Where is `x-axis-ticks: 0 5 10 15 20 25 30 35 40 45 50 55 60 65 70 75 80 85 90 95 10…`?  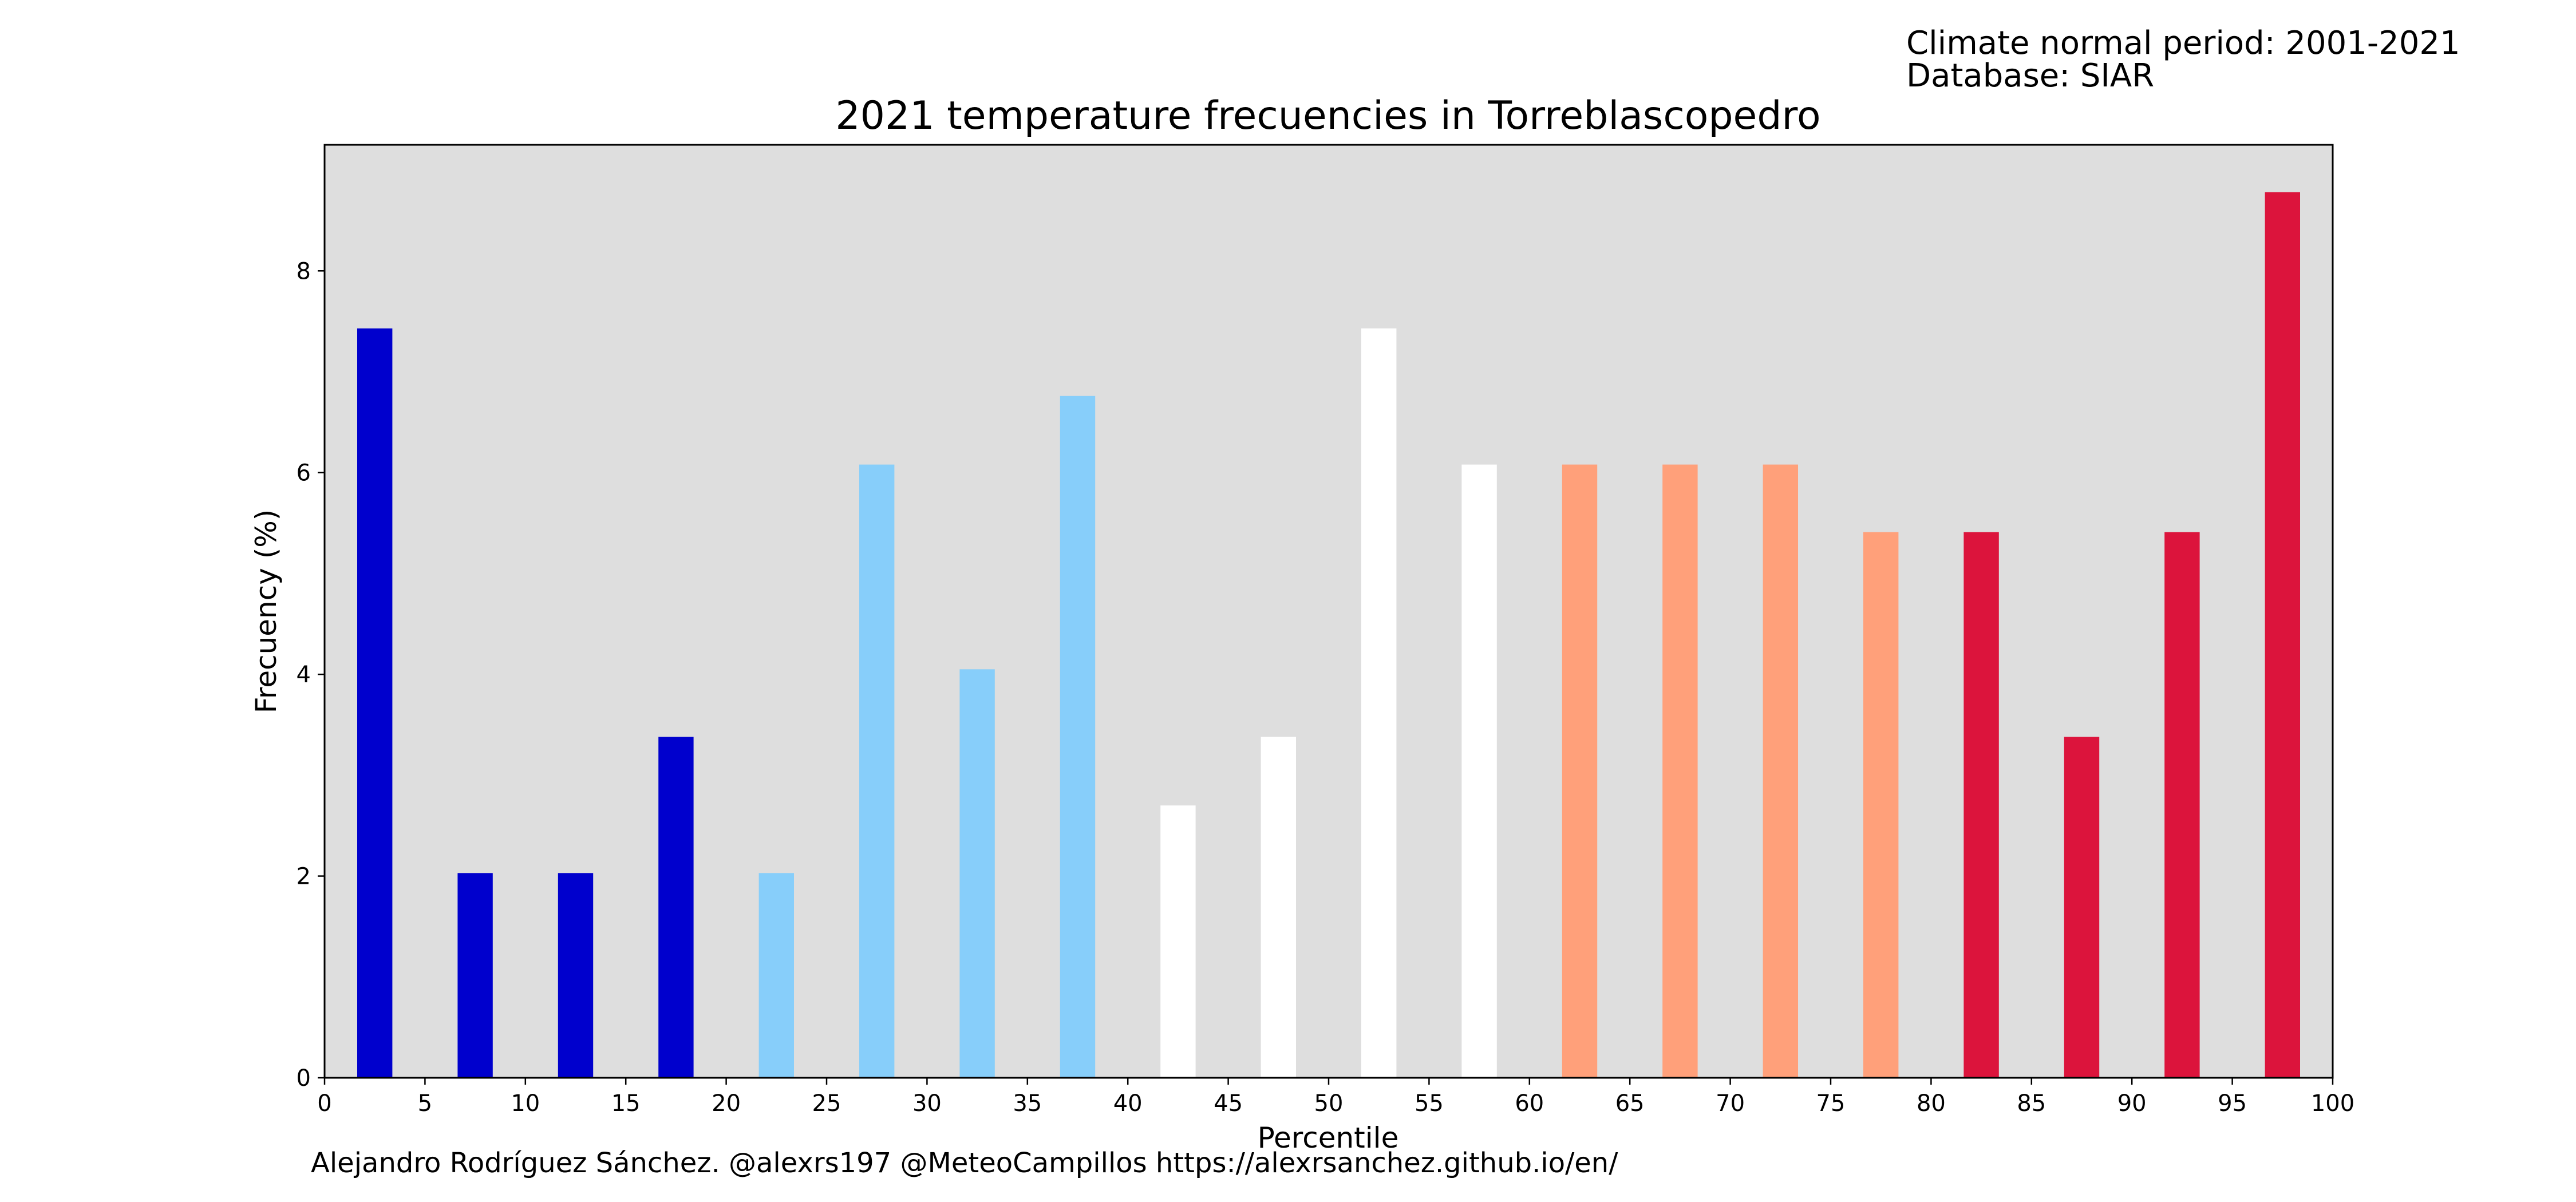
x-axis-ticks: 0 5 10 15 20 25 30 35 40 45 50 55 60 65 70 75 80 85 90 95 10… is located at coordinates (1335, 1097).